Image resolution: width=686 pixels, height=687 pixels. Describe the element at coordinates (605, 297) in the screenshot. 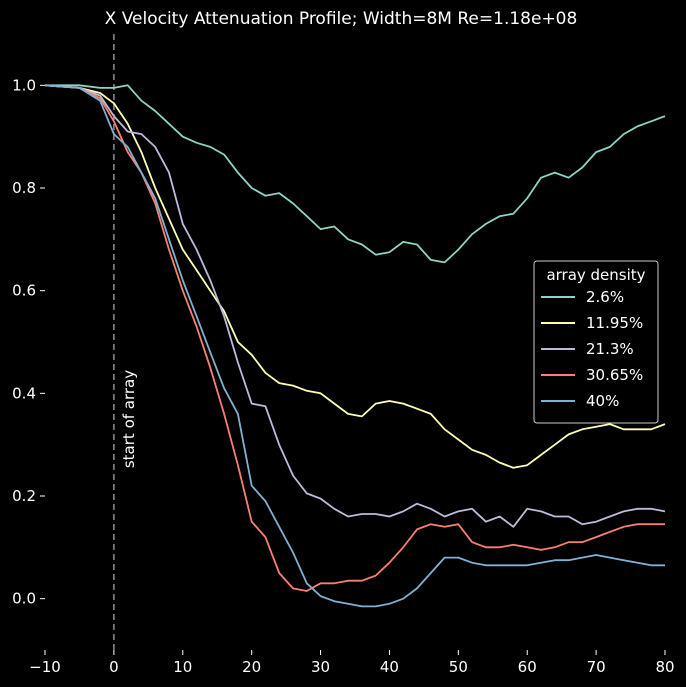

I see `legend-label: 2.6%` at that location.